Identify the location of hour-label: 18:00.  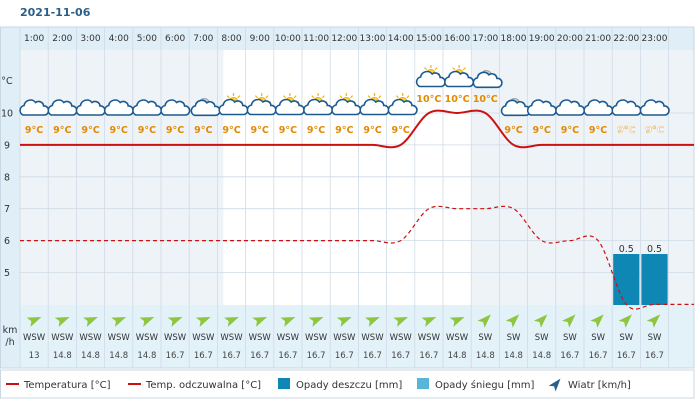
(514, 39).